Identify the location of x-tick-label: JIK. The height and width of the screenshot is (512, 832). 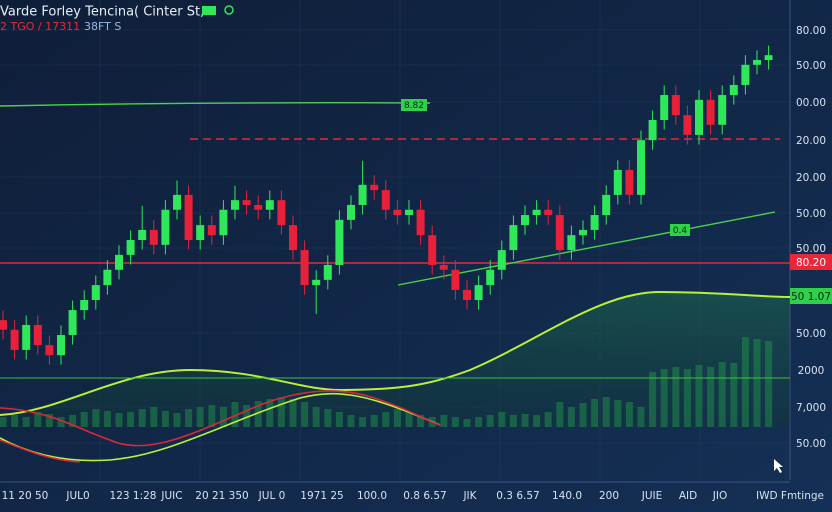
(469, 496).